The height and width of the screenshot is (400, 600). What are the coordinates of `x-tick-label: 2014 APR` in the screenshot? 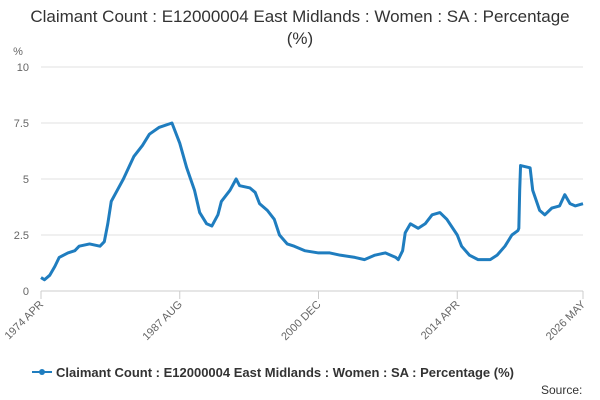 It's located at (441, 321).